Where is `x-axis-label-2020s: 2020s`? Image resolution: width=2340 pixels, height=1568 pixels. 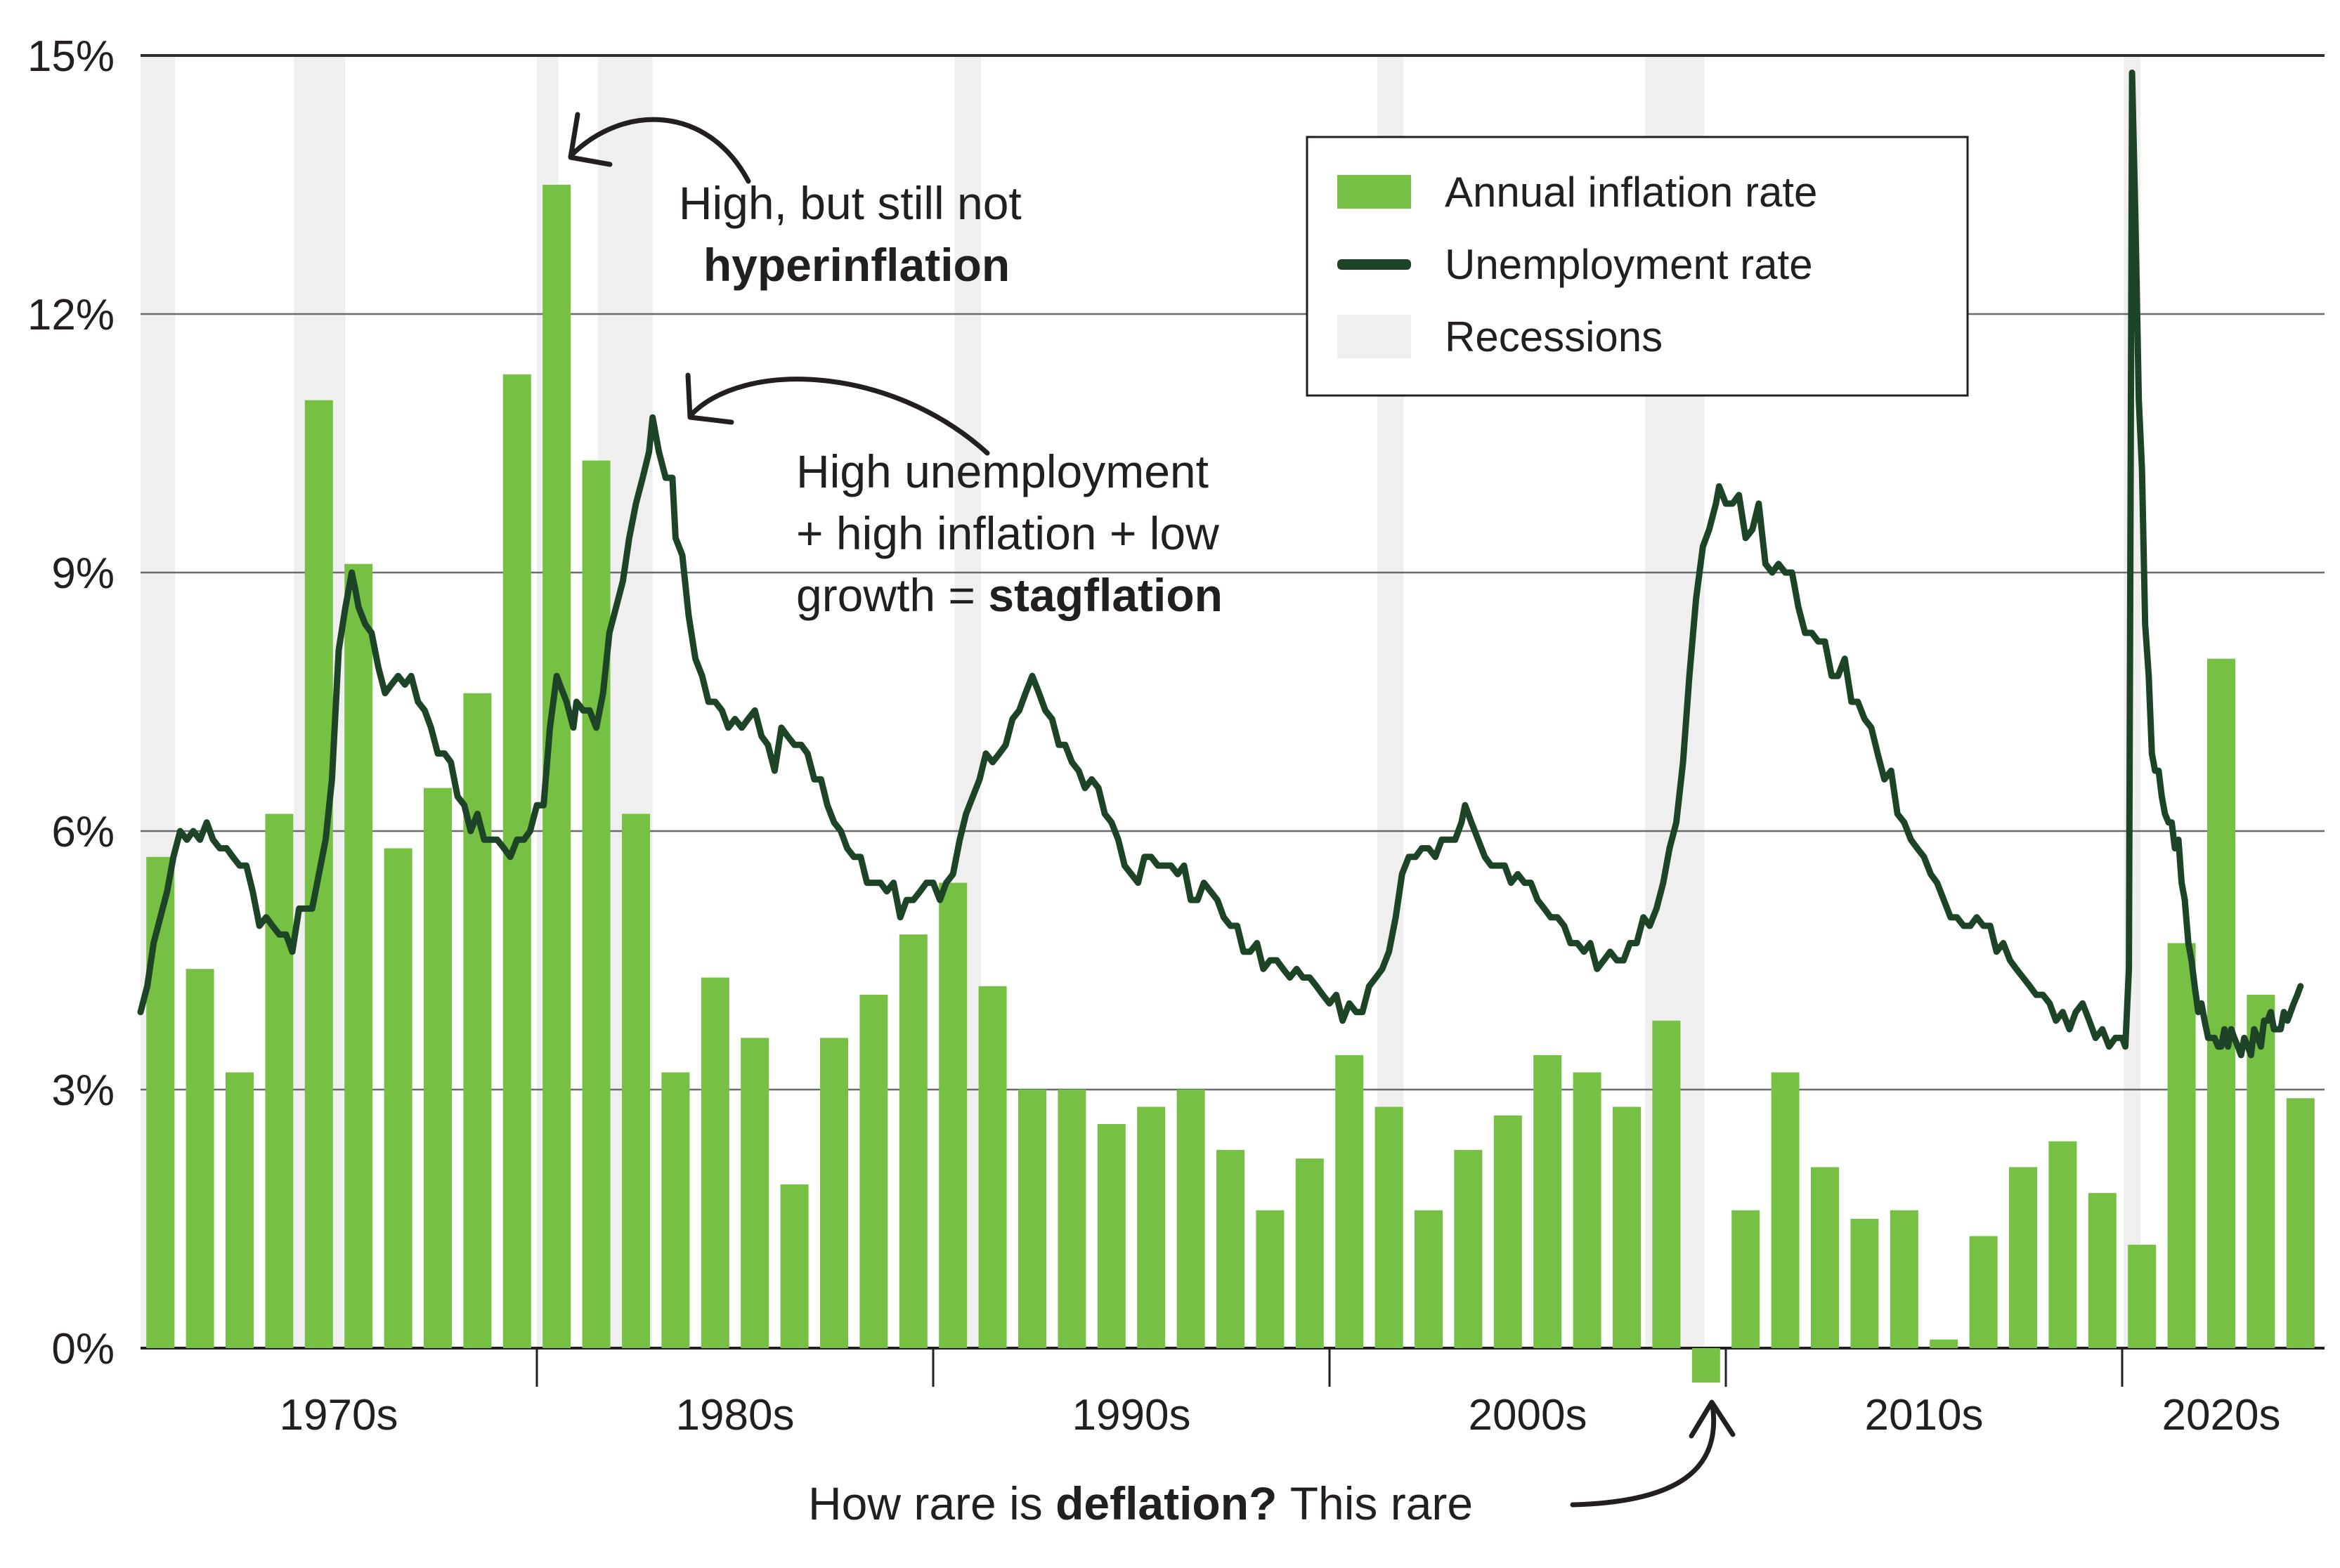 x-axis-label-2020s: 2020s is located at coordinates (2221, 1415).